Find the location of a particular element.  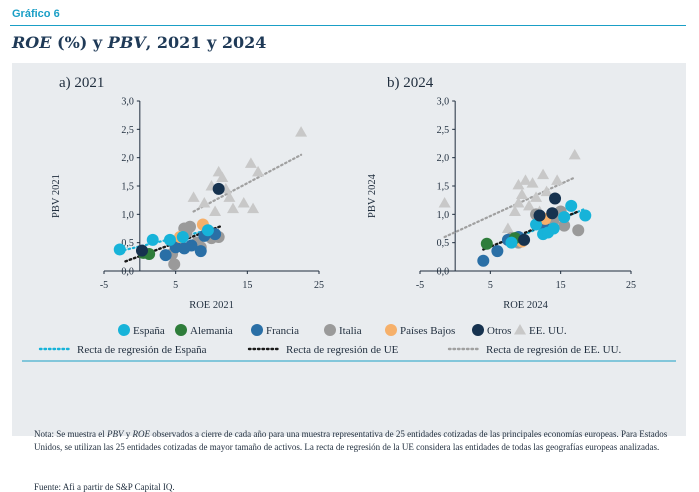

legend-marker-france is located at coordinates (257, 330).